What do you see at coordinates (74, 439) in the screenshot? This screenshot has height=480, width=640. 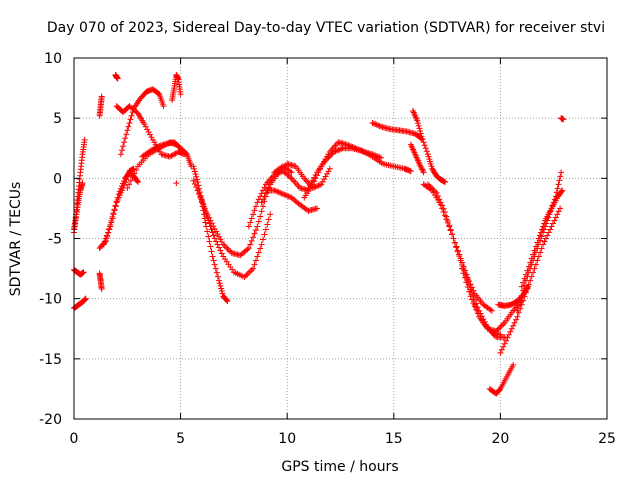 I see `x-tick-label: 0` at bounding box center [74, 439].